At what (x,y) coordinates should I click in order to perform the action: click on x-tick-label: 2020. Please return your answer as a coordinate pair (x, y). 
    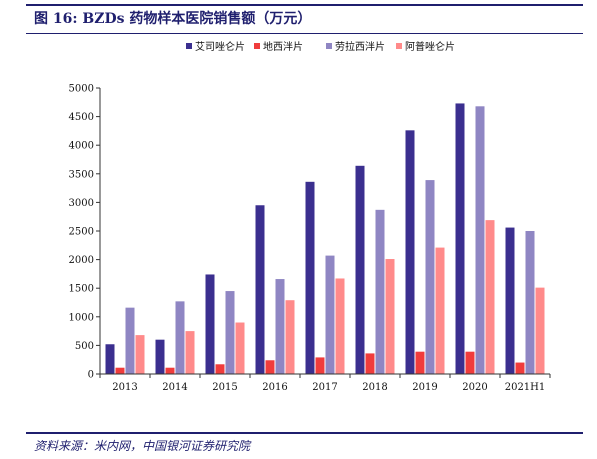
    Looking at the image, I should click on (474, 387).